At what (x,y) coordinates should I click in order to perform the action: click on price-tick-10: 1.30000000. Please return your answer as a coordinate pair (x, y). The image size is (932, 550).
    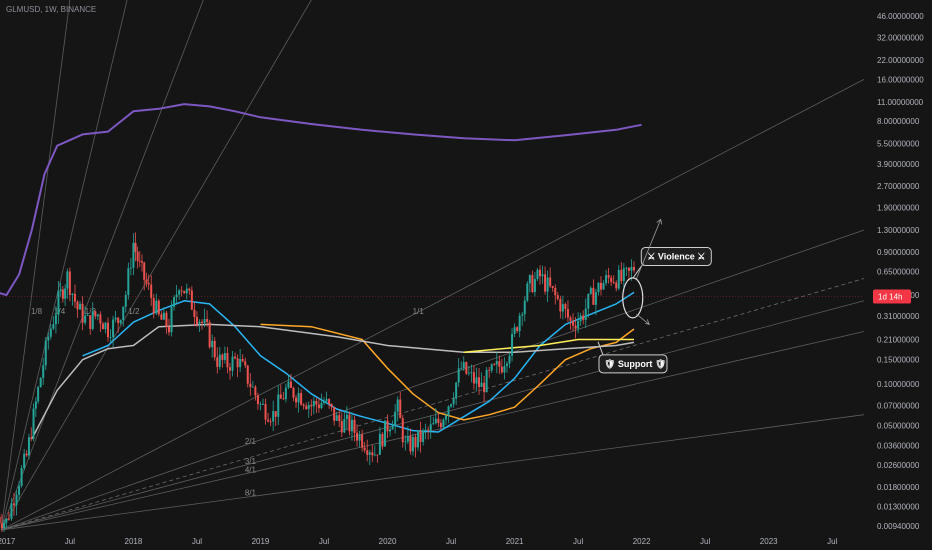
    Looking at the image, I should click on (898, 230).